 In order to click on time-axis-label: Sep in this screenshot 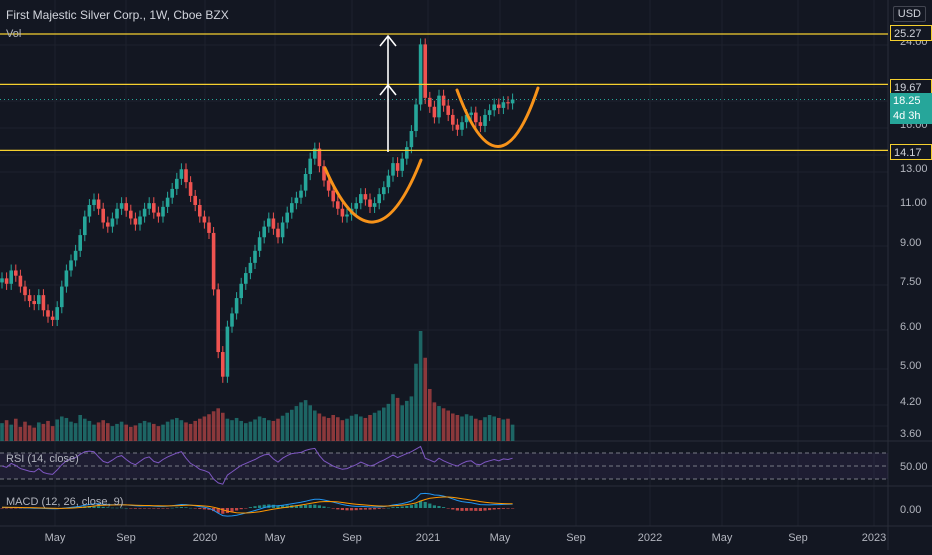, I will do `click(798, 538)`.